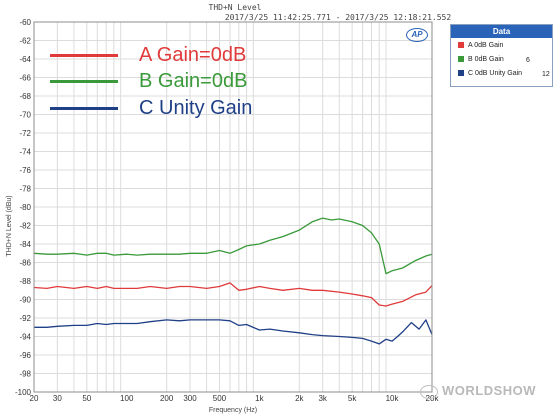 Image resolution: width=554 pixels, height=415 pixels. Describe the element at coordinates (25, 115) in the screenshot. I see `y-tick-label: -70` at that location.